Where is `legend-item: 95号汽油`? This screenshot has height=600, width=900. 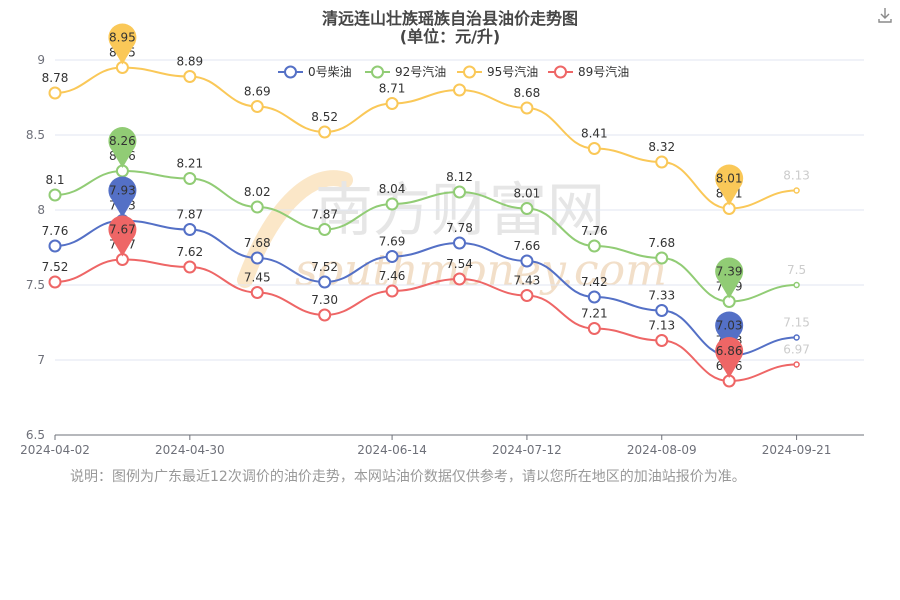 legend-item: 95号汽油 is located at coordinates (497, 71).